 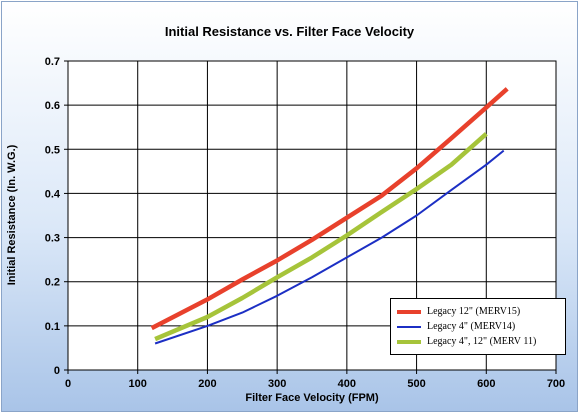 I want to click on y-tick-label: 0, so click(x=57, y=371).